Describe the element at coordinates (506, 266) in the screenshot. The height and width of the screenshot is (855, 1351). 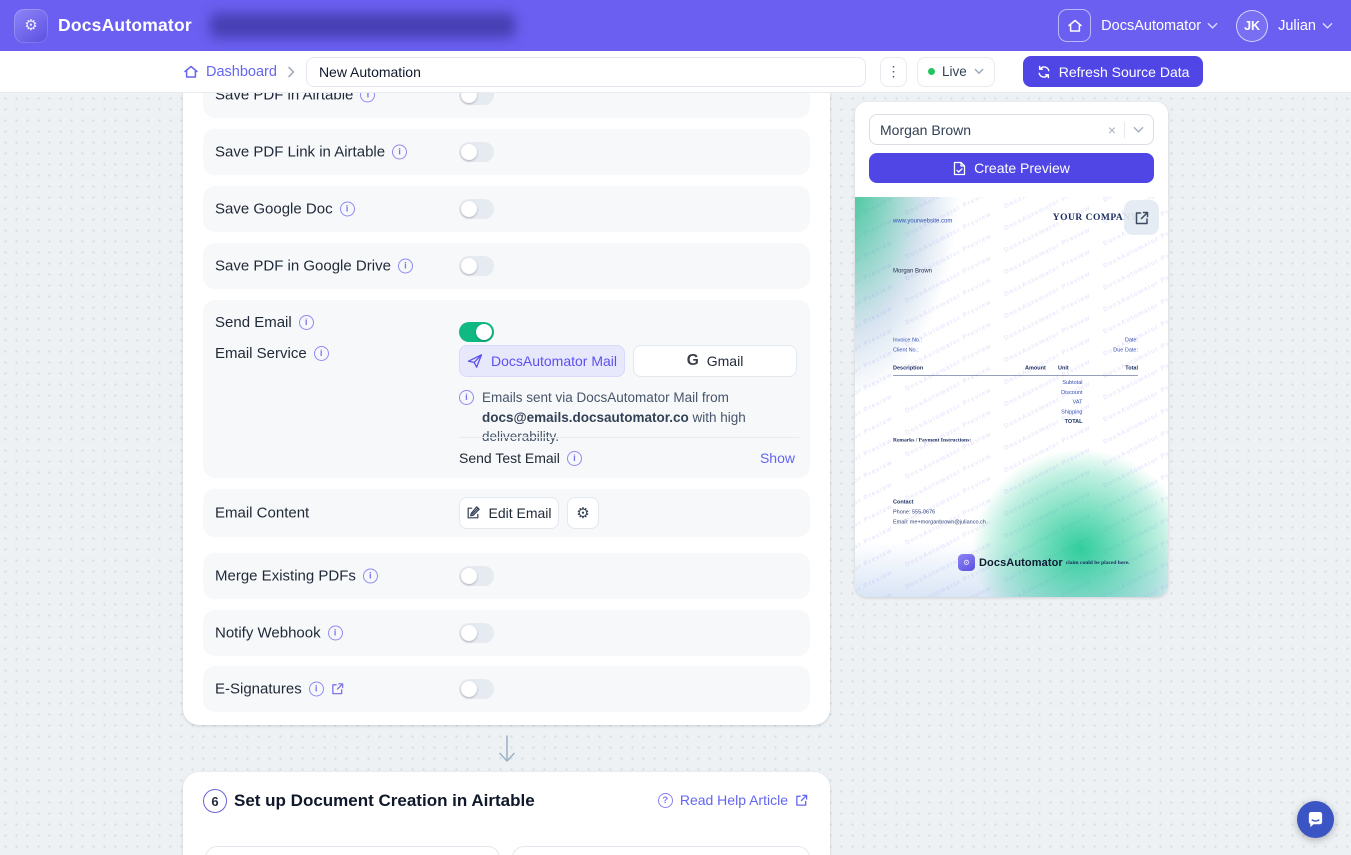
I see `setting-row-save-pdf-google-drive: Save PDF in Google Drive i` at that location.